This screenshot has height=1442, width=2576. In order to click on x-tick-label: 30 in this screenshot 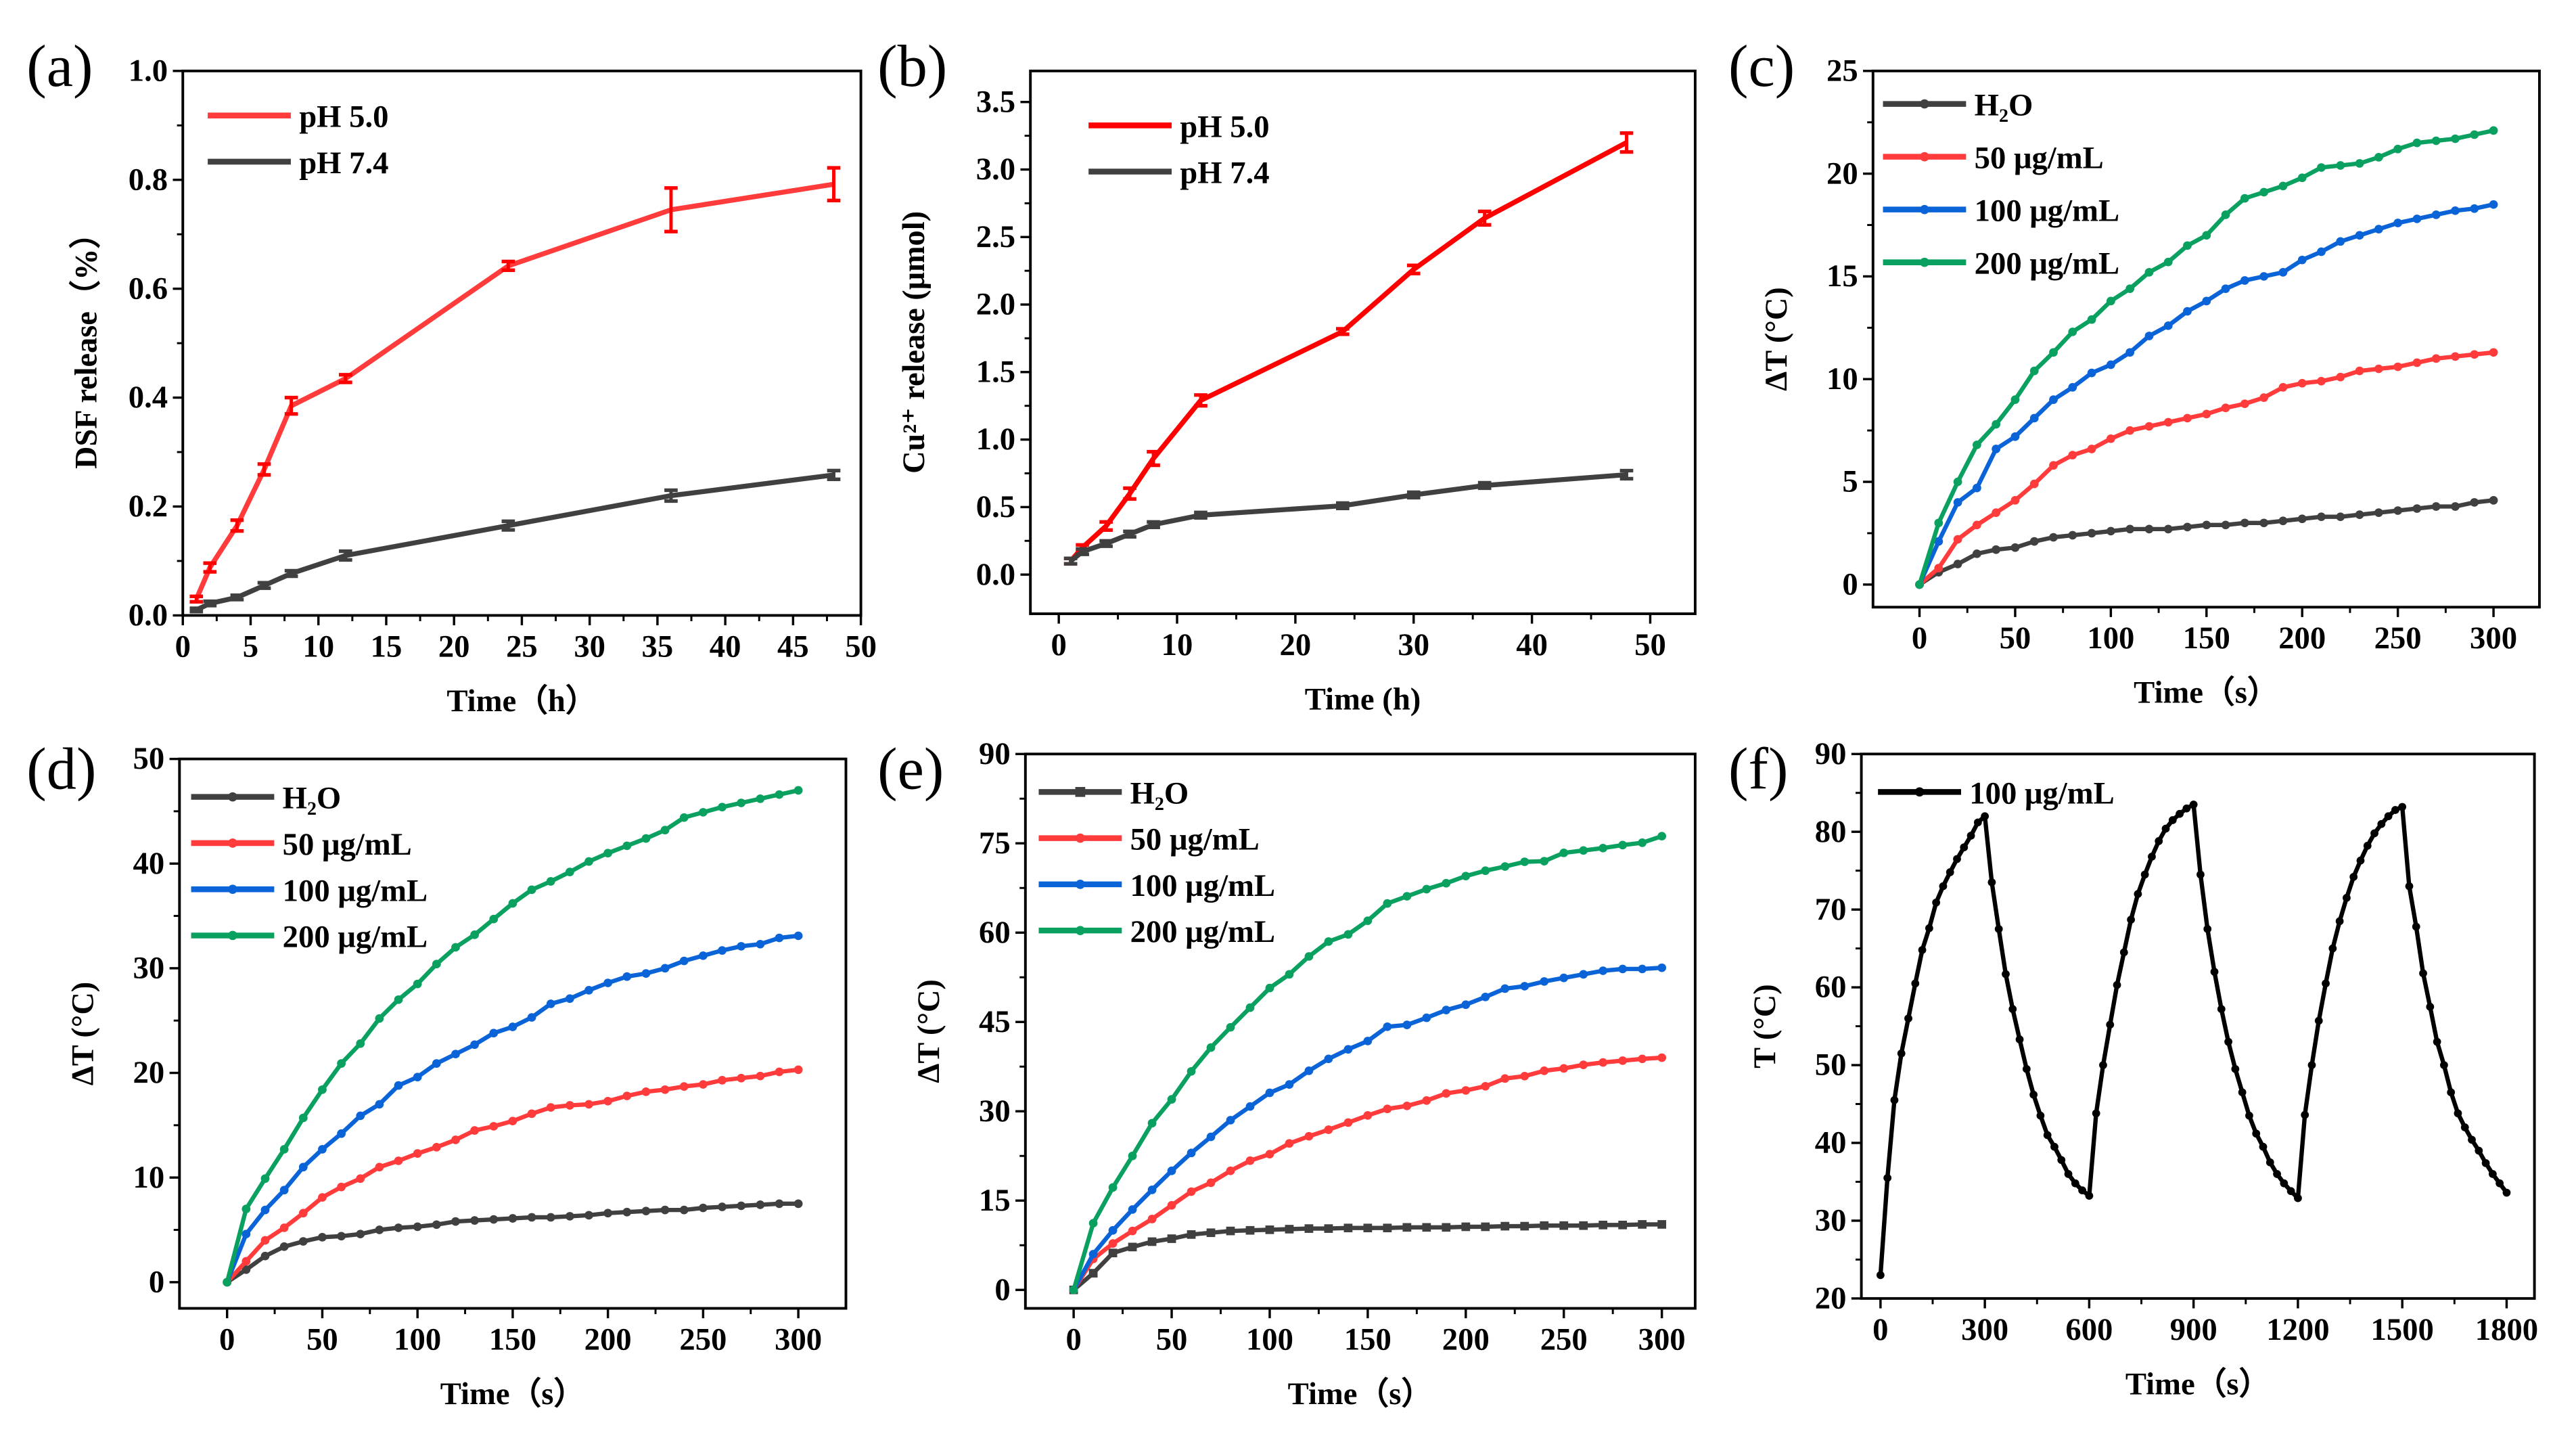, I will do `click(1413, 645)`.